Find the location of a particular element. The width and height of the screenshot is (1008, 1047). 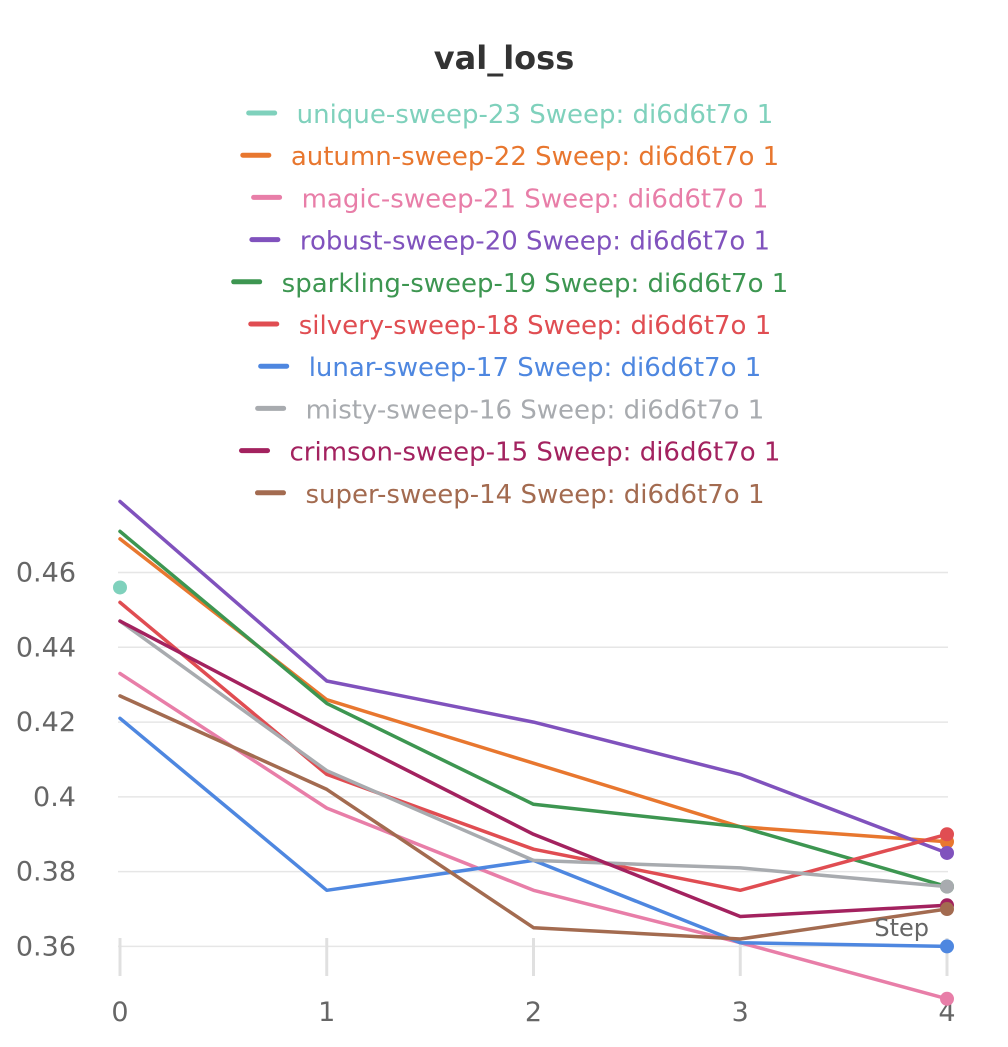

legend-item: robust-sweep-20 Sweep: di6d6t7o 1 is located at coordinates (509, 242).